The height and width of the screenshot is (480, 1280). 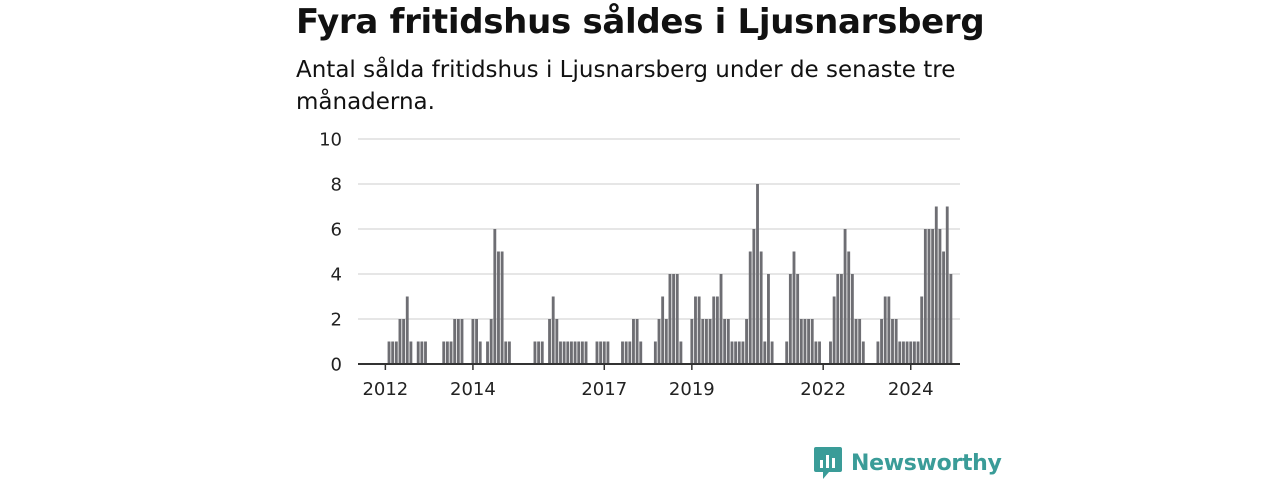 What do you see at coordinates (907, 463) in the screenshot?
I see `newsworthy-brand: Newsworthy` at bounding box center [907, 463].